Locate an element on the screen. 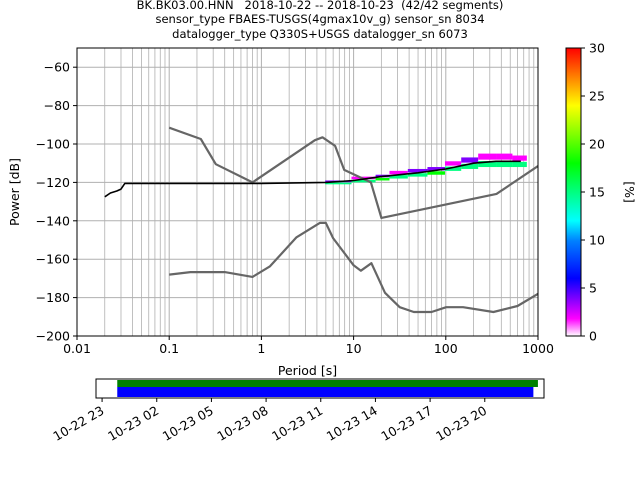 Image resolution: width=640 pixels, height=480 pixels. x-tick-label: 0.1 is located at coordinates (169, 348).